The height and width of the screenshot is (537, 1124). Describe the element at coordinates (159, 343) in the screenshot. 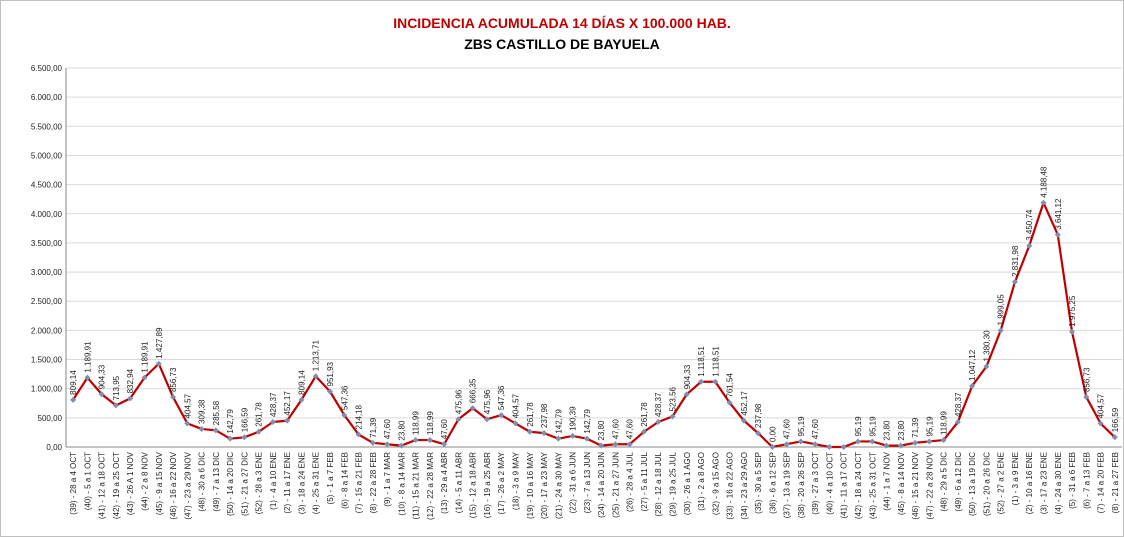

I see `data-label: 1.427,89` at that location.